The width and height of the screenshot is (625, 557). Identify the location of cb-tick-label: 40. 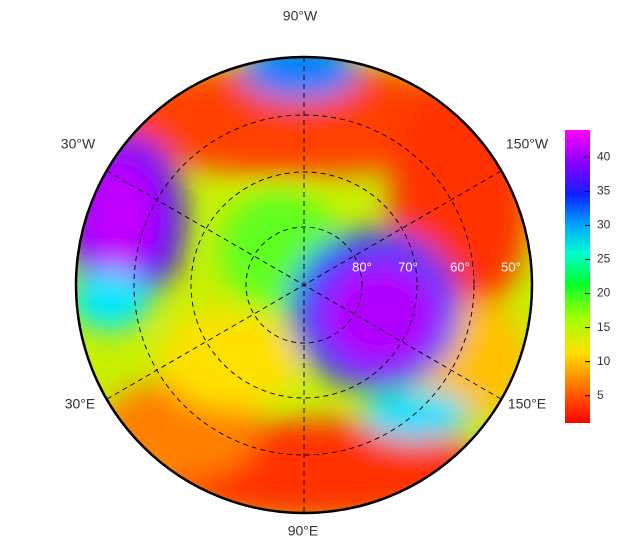
(604, 156).